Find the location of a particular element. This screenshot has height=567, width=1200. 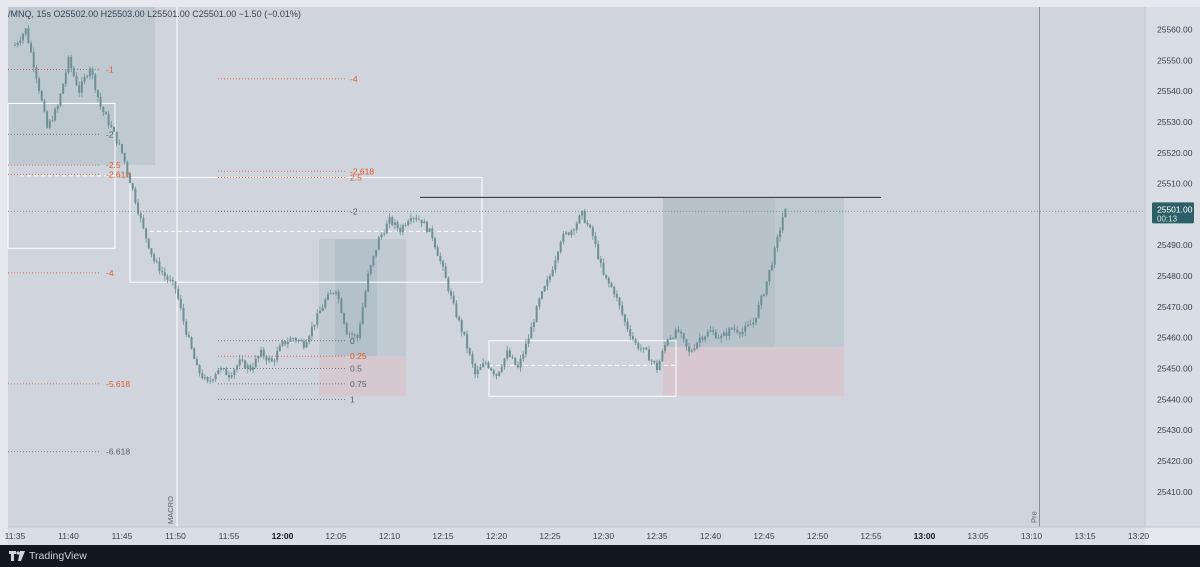

fib-label-right-4: 0 is located at coordinates (352, 341).